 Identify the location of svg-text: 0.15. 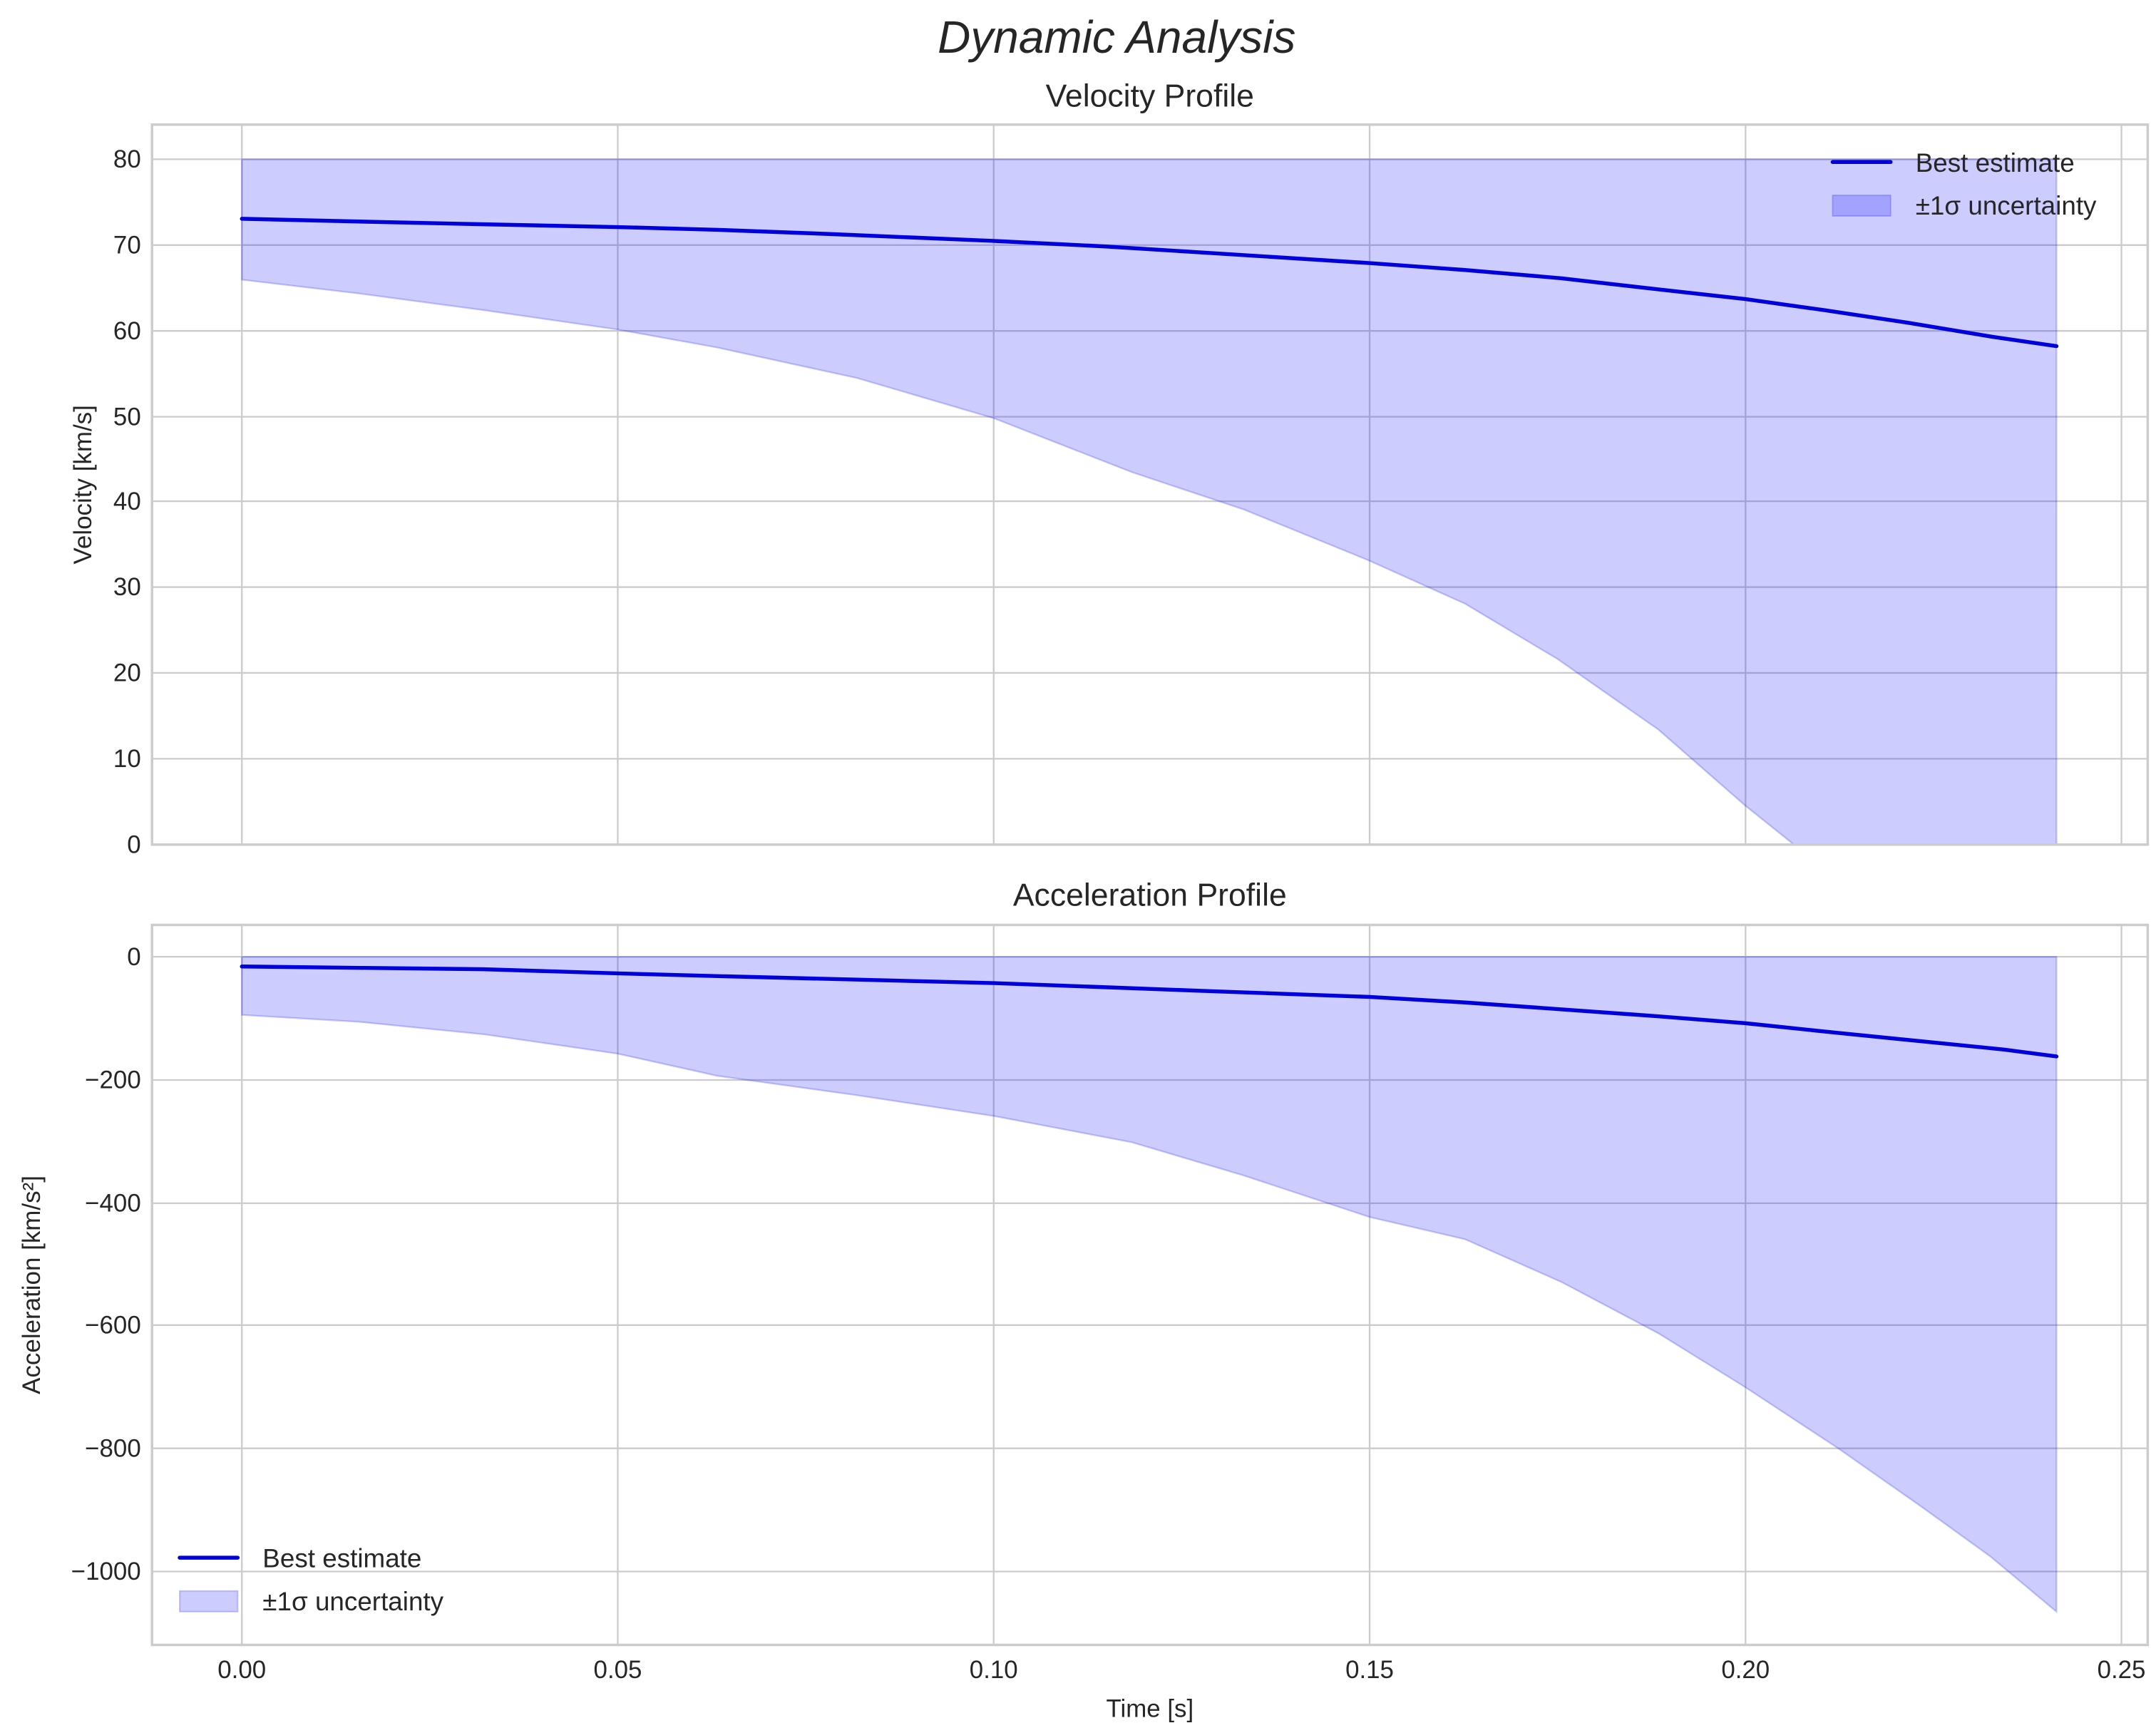
(1369, 1670).